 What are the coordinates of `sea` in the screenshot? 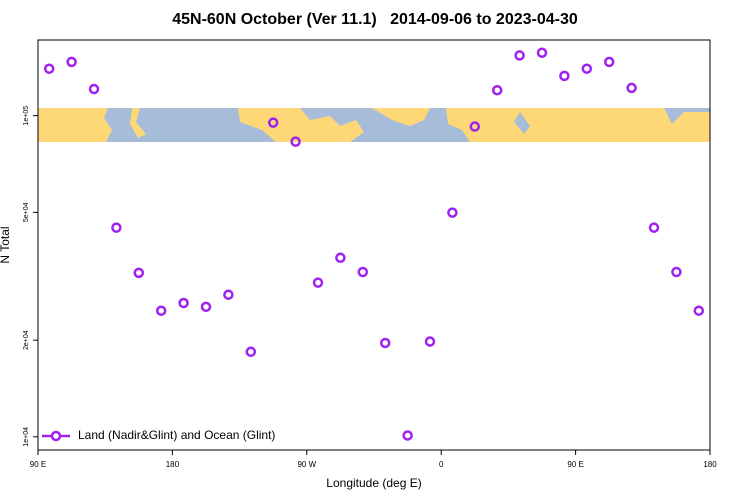 It's located at (522, 123).